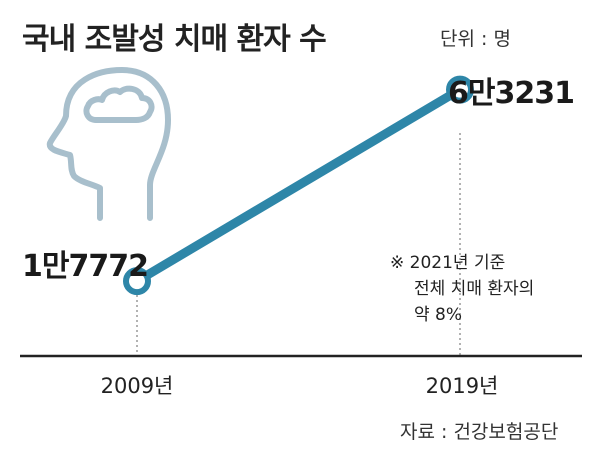 The image size is (600, 459). I want to click on data-point-2009, so click(137, 281).